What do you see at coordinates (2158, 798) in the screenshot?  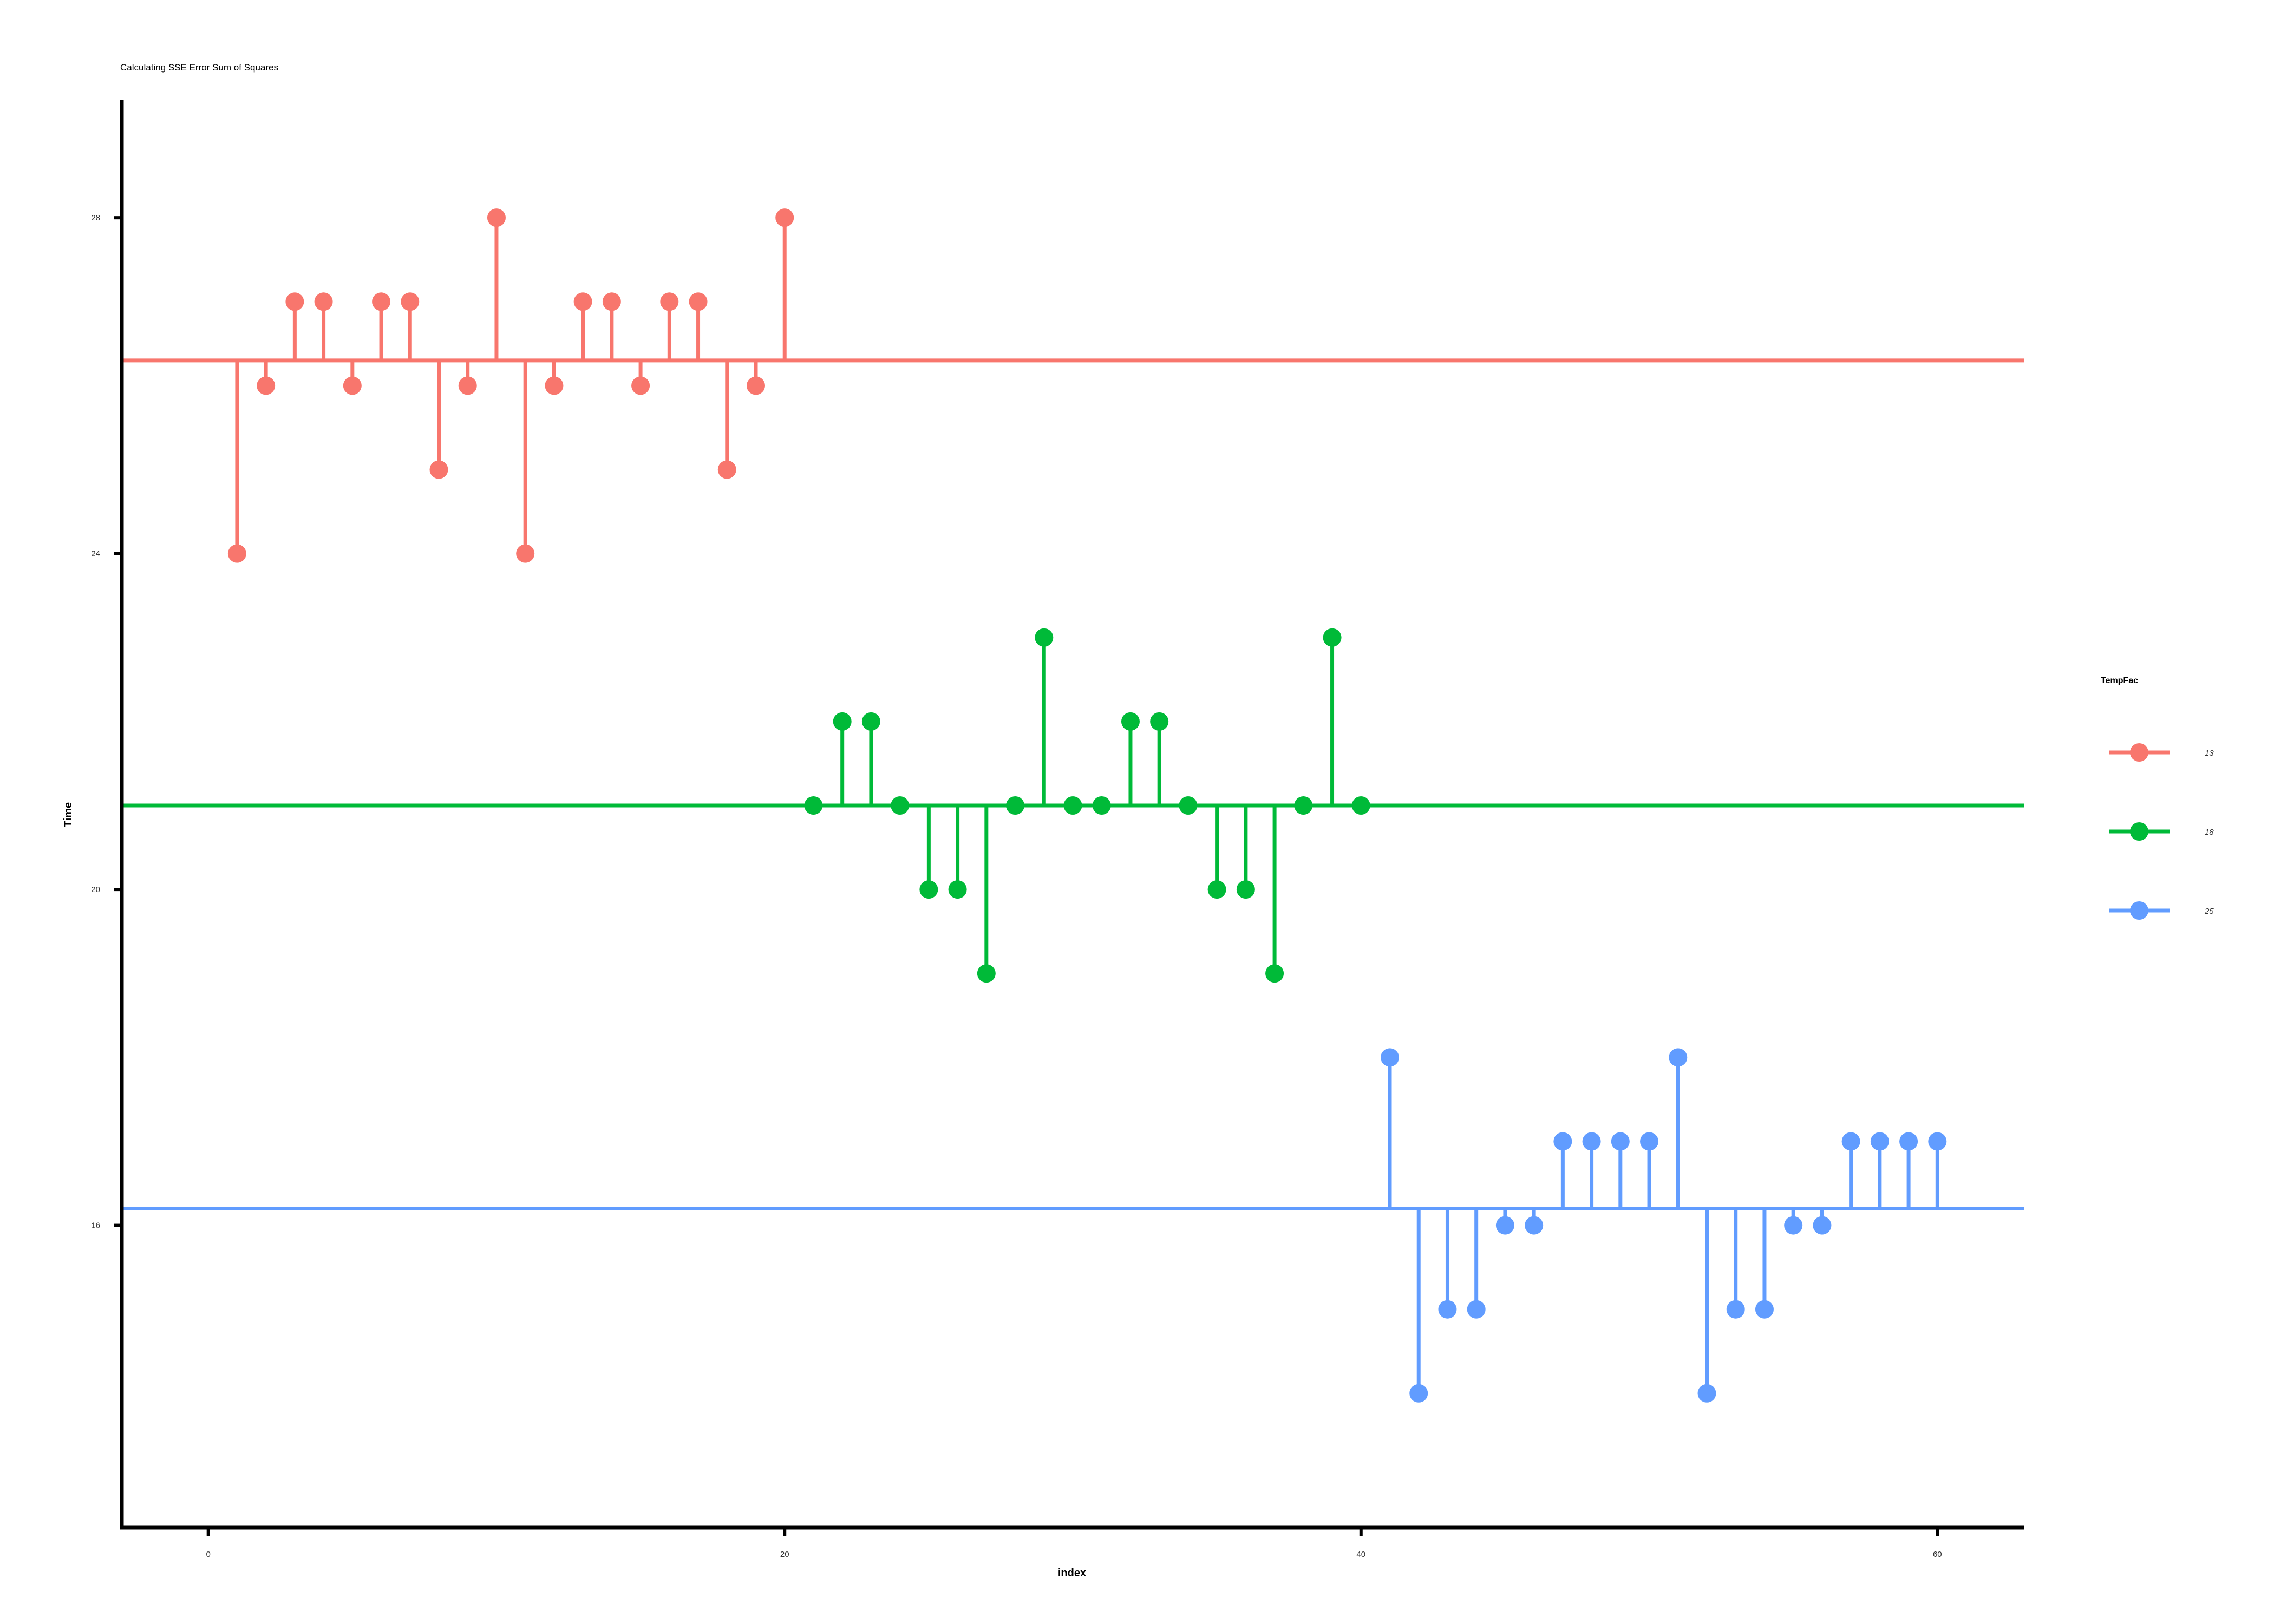 I see `legend: TempFac 13 18 25` at bounding box center [2158, 798].